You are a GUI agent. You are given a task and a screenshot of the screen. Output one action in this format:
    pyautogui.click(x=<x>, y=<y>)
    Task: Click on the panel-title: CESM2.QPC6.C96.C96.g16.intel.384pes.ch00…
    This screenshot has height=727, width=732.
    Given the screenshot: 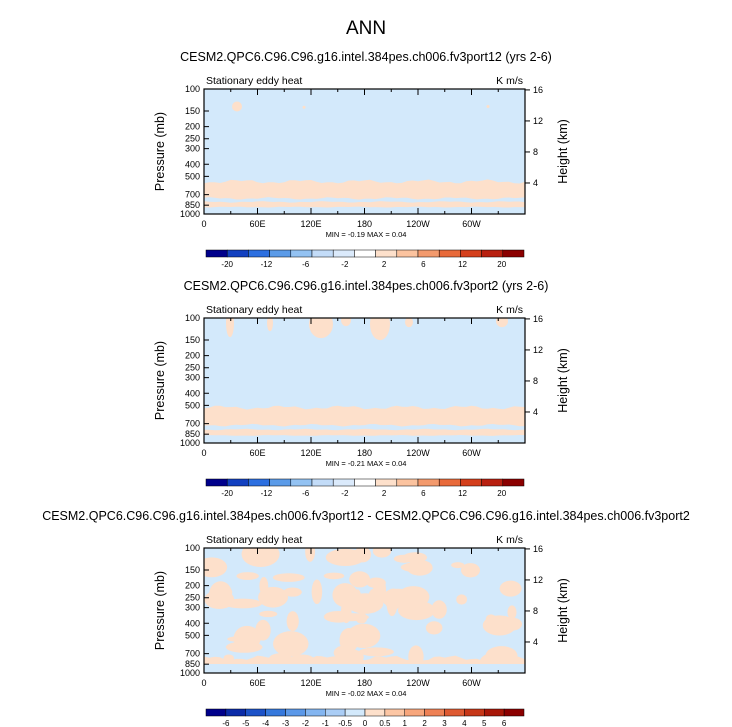 What is the action you would take?
    pyautogui.click(x=366, y=286)
    